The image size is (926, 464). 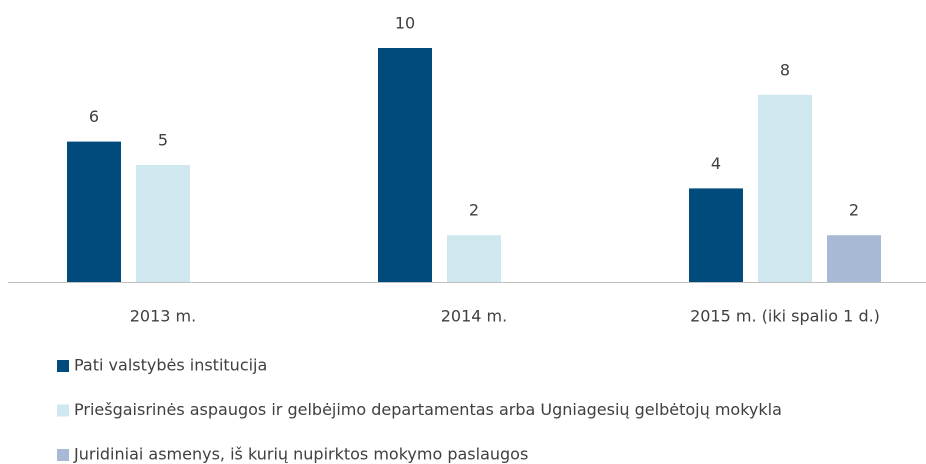 What do you see at coordinates (170, 365) in the screenshot?
I see `legend-label: Pati valstybės institucija` at bounding box center [170, 365].